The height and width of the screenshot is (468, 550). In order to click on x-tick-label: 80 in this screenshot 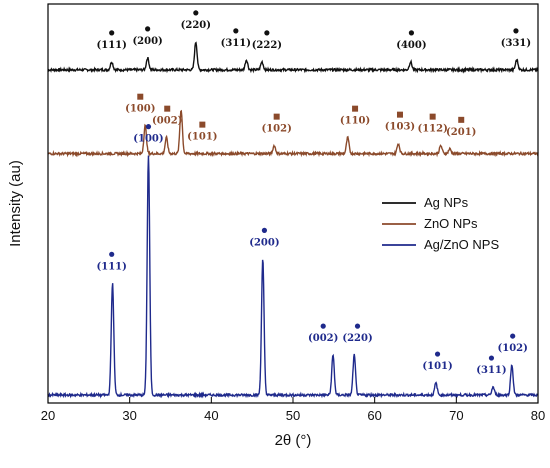, I will do `click(538, 415)`.